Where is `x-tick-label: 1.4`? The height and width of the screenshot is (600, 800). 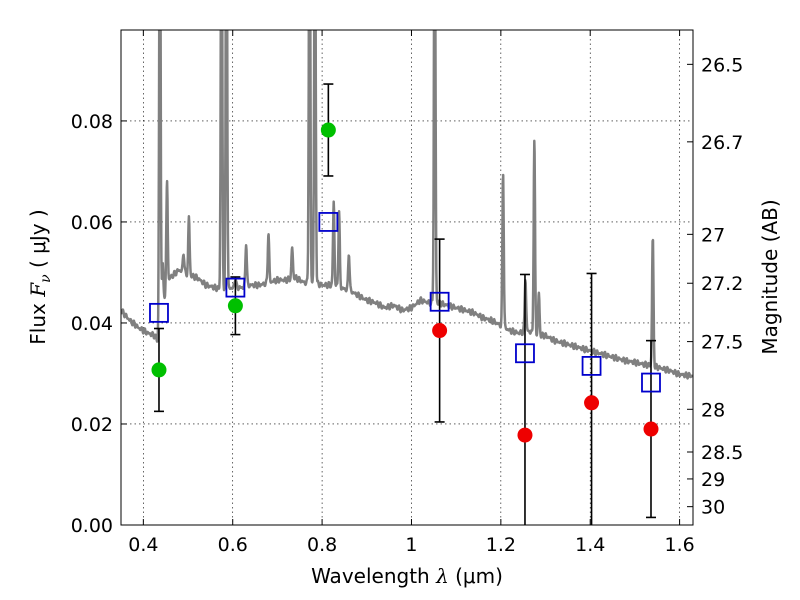
x-tick-label: 1.4 is located at coordinates (590, 545).